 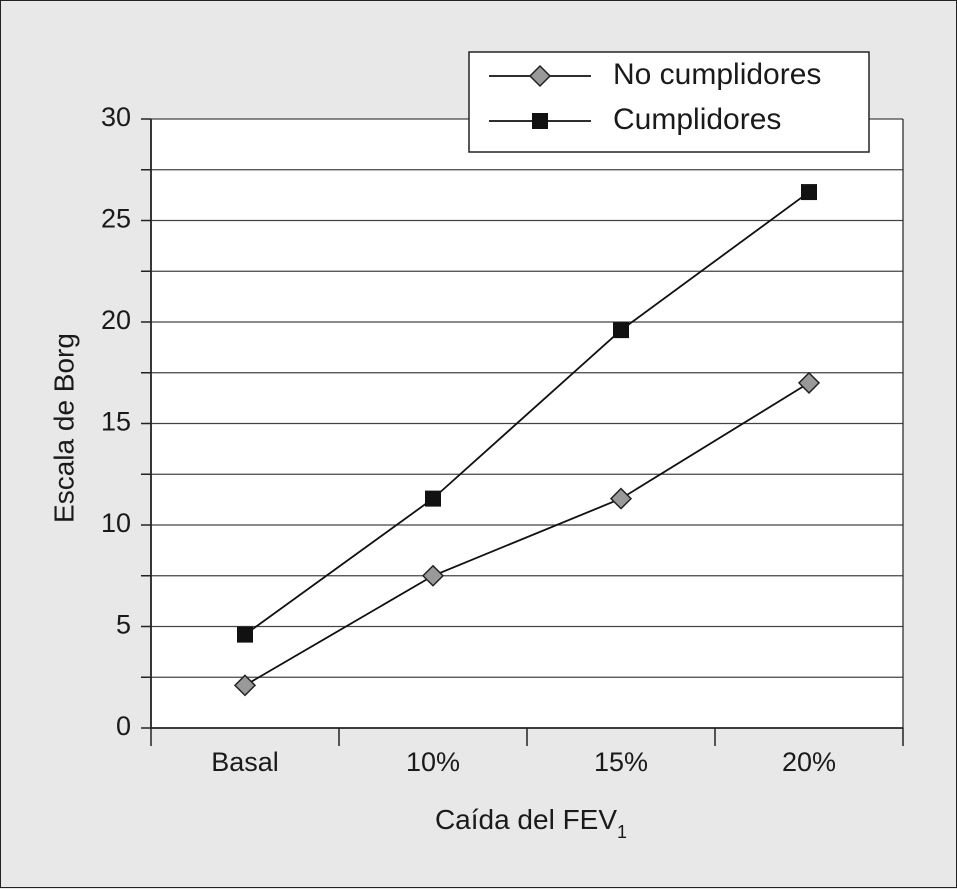 What do you see at coordinates (116, 219) in the screenshot?
I see `y-tick-label: 25` at bounding box center [116, 219].